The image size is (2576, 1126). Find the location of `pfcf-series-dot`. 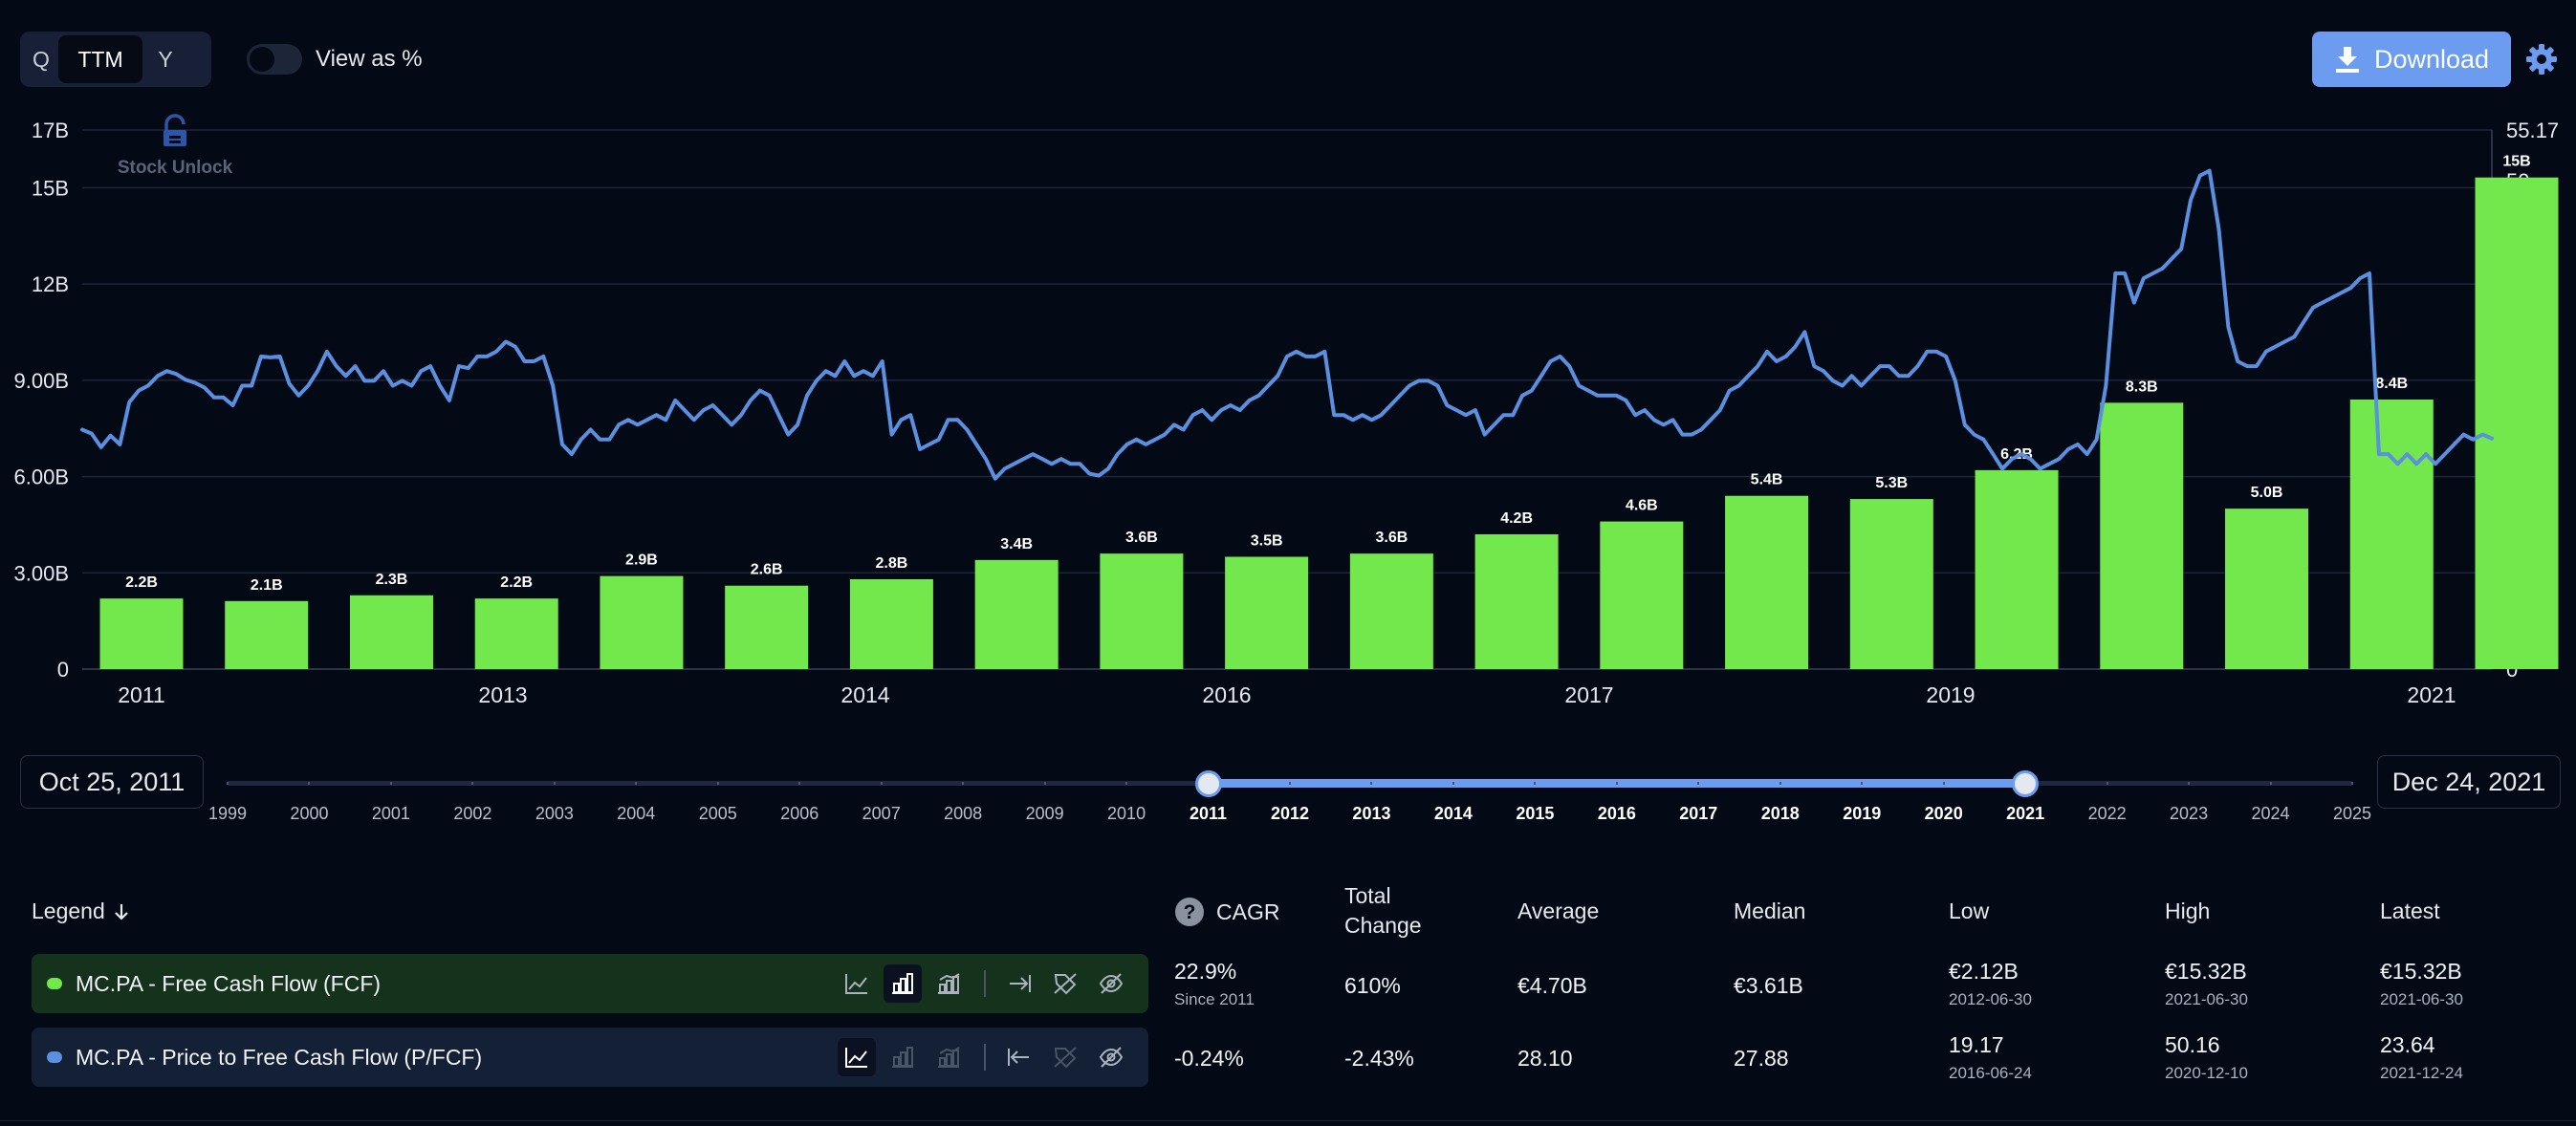

pfcf-series-dot is located at coordinates (54, 1057).